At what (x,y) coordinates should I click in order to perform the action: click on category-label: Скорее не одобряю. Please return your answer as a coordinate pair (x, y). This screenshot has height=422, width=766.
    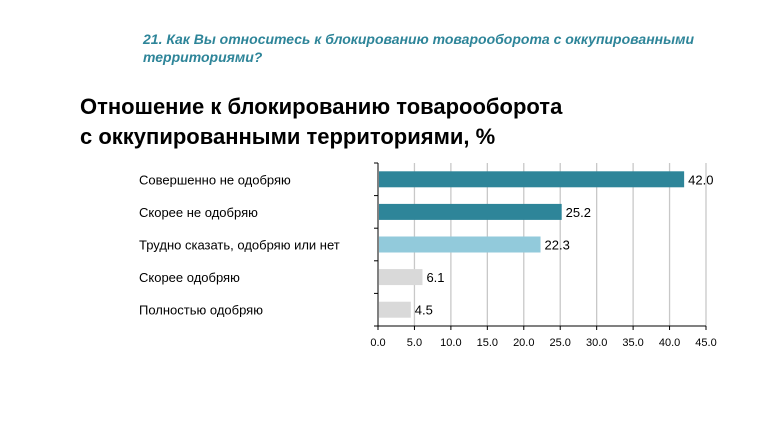
    Looking at the image, I should click on (198, 212).